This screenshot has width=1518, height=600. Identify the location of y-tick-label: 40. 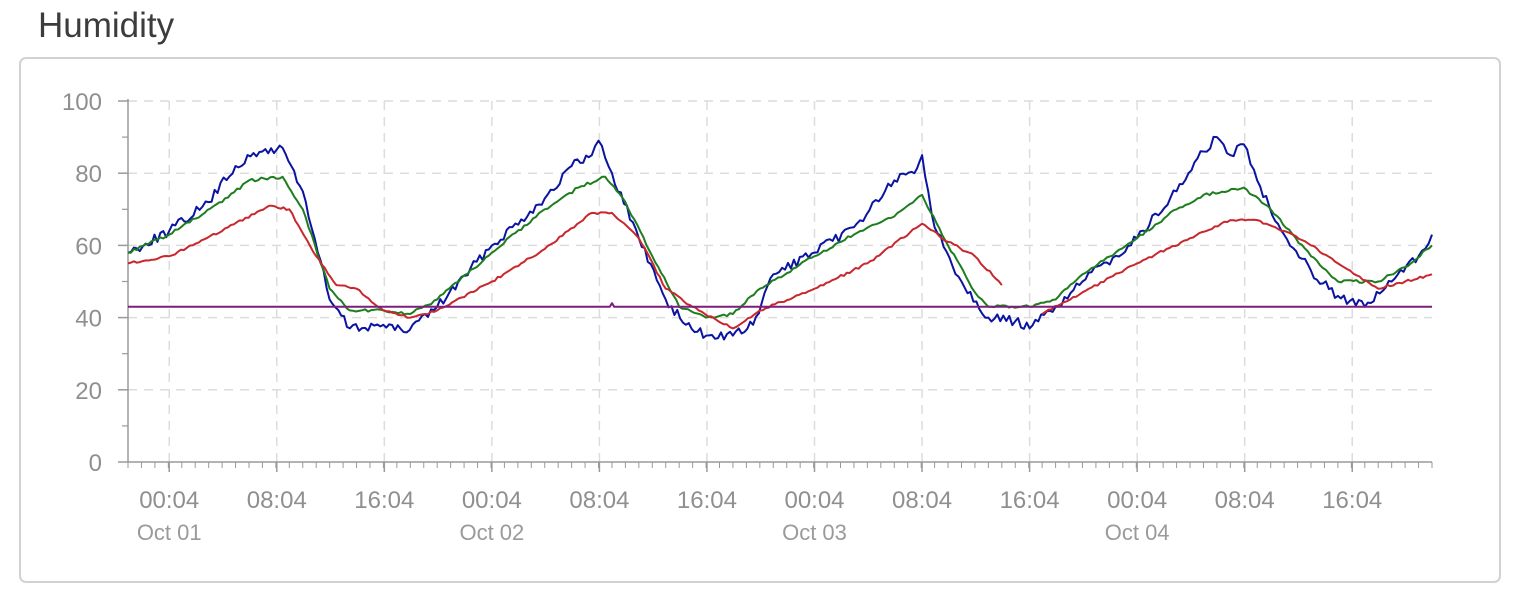
(88, 319).